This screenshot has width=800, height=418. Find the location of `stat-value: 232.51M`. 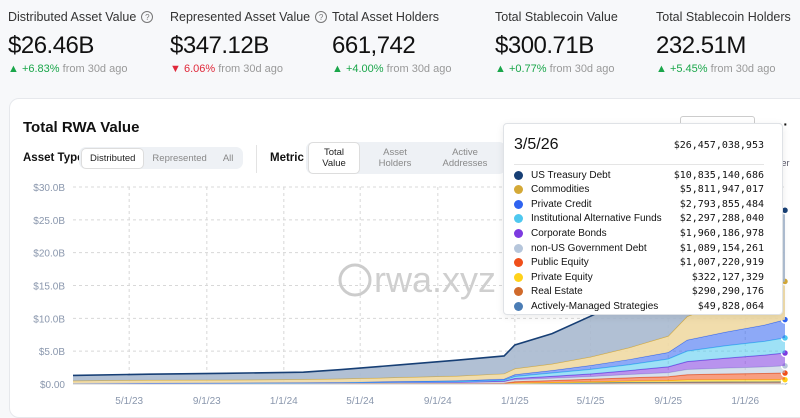

stat-value: 232.51M is located at coordinates (701, 45).